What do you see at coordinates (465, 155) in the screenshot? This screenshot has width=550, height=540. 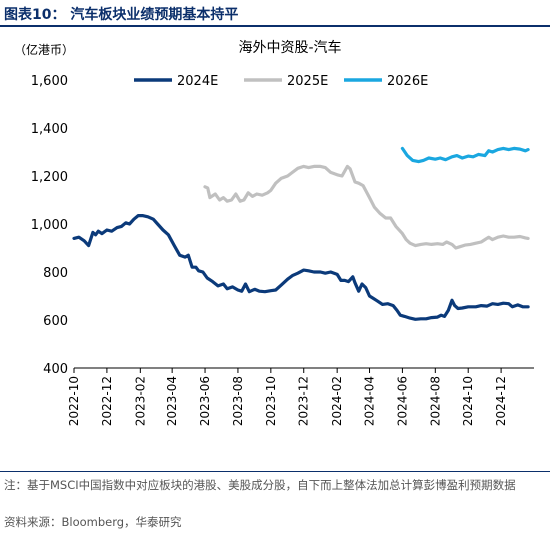 I see `series-line-2026E` at bounding box center [465, 155].